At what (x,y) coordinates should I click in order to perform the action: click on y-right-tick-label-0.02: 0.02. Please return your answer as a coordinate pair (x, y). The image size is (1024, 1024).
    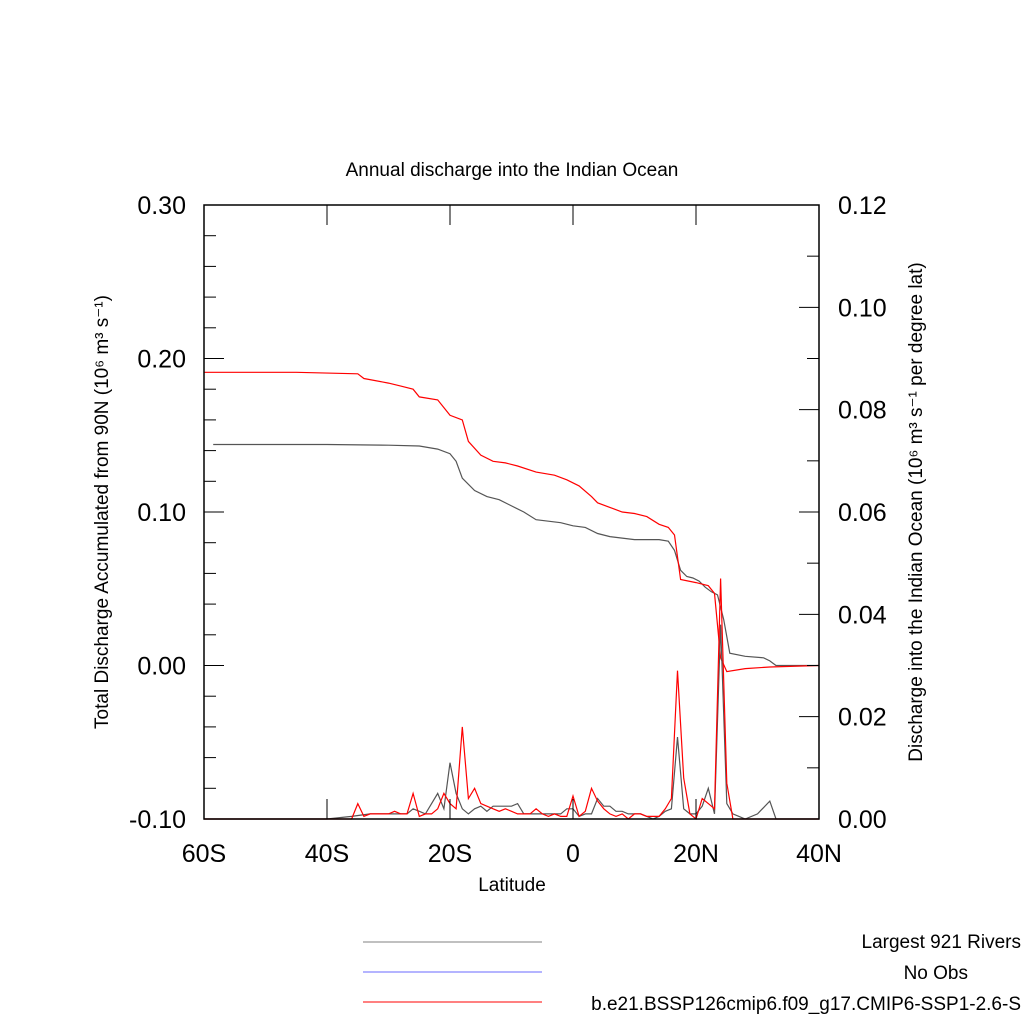
    Looking at the image, I should click on (862, 718).